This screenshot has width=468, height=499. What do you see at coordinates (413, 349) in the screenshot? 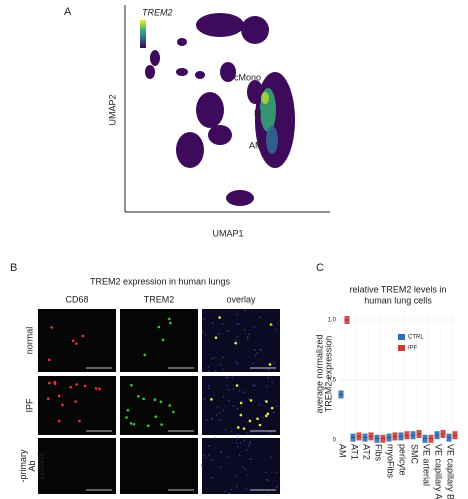
I see `legend-label: IPF` at bounding box center [413, 349].